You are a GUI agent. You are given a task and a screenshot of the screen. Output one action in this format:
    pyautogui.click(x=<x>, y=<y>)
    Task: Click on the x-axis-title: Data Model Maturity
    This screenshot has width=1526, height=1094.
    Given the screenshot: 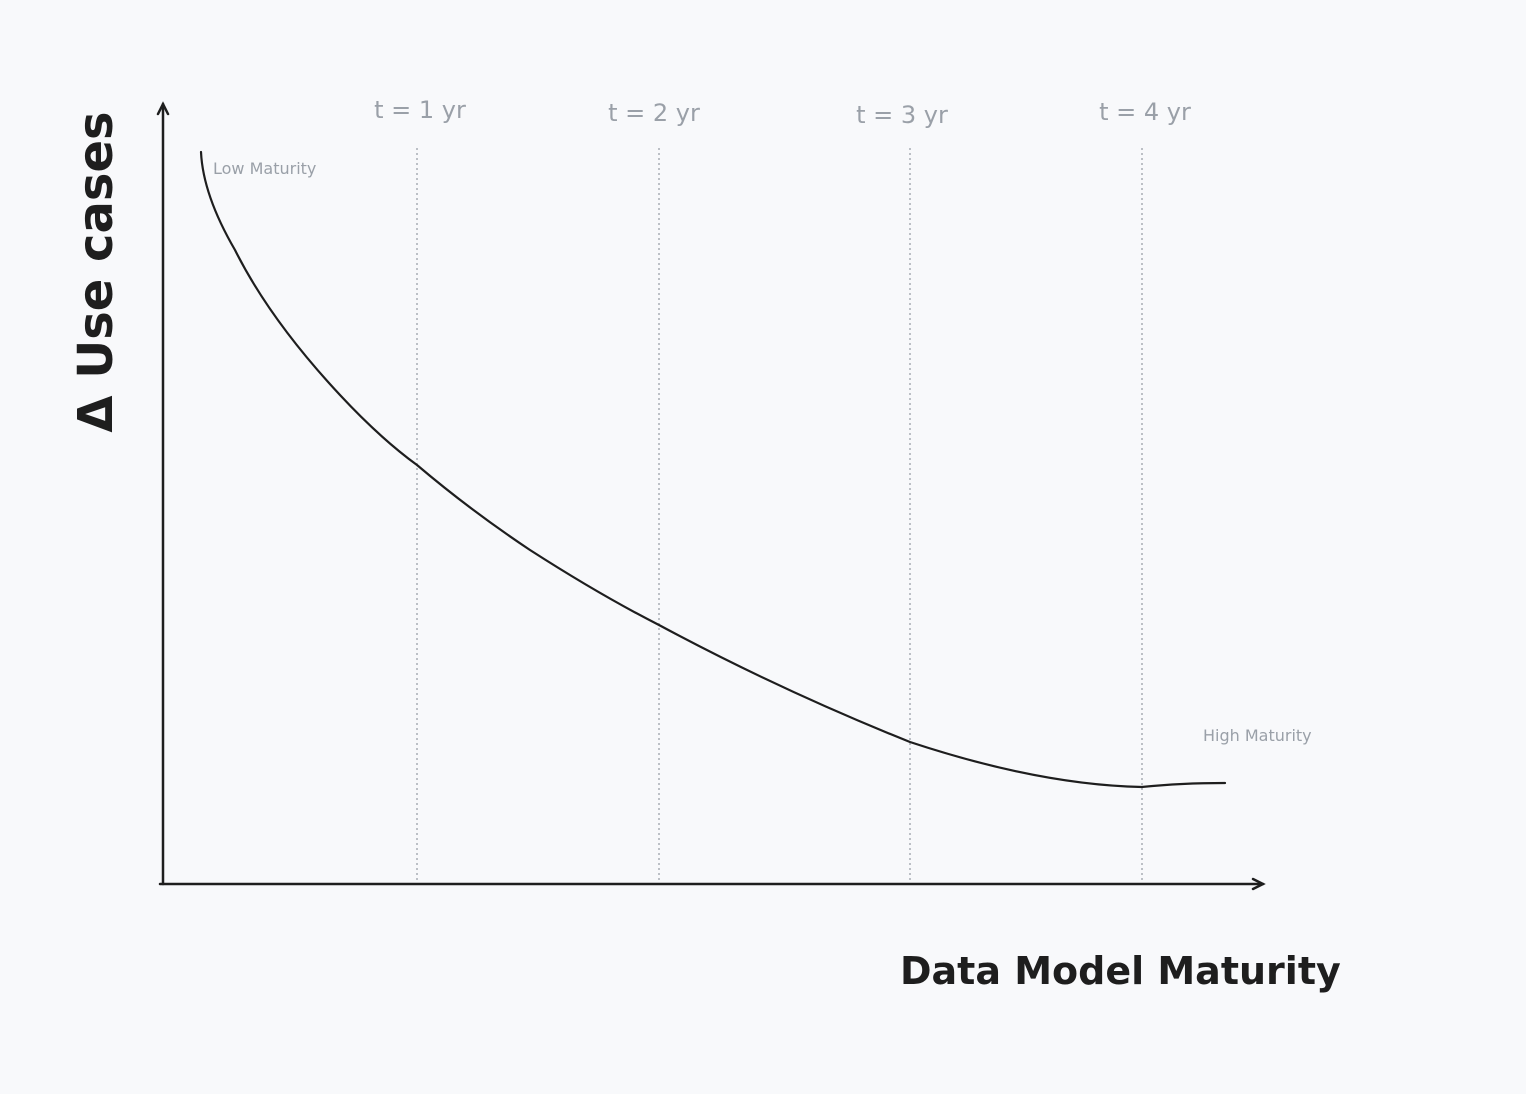 What is the action you would take?
    pyautogui.click(x=1120, y=971)
    